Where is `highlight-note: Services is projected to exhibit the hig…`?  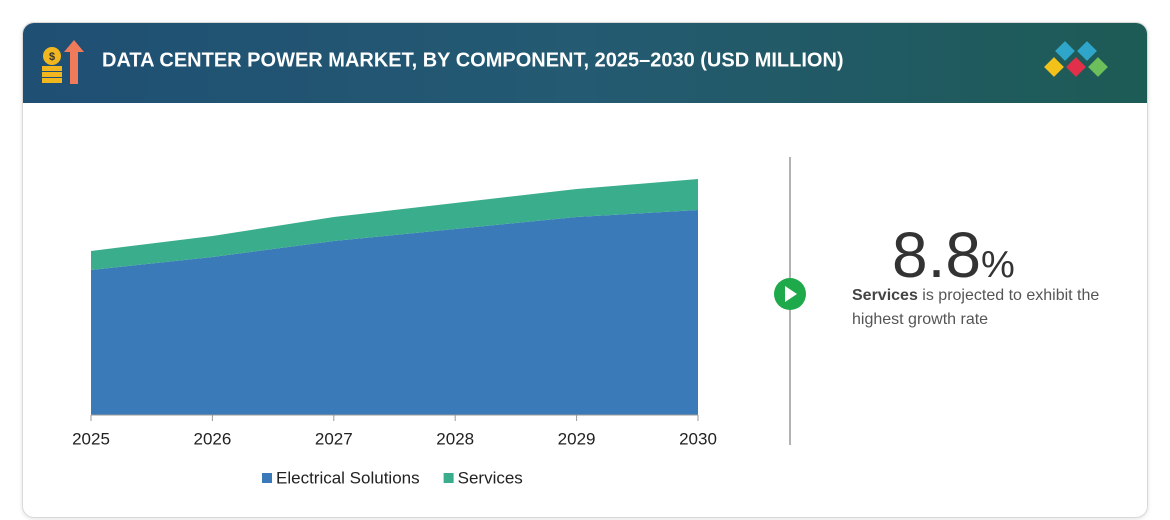 highlight-note: Services is projected to exhibit the hig… is located at coordinates (987, 308).